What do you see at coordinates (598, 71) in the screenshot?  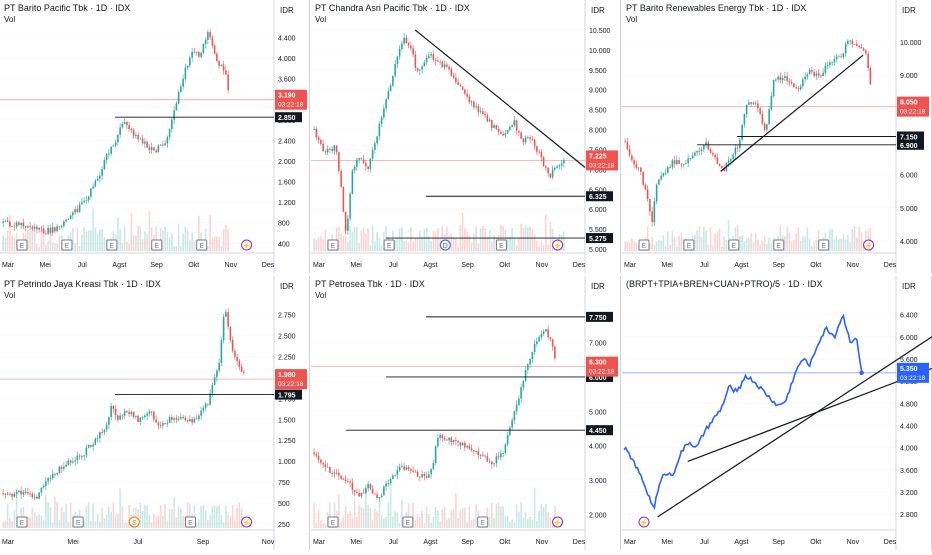 I see `y-tick-label: 9.500` at bounding box center [598, 71].